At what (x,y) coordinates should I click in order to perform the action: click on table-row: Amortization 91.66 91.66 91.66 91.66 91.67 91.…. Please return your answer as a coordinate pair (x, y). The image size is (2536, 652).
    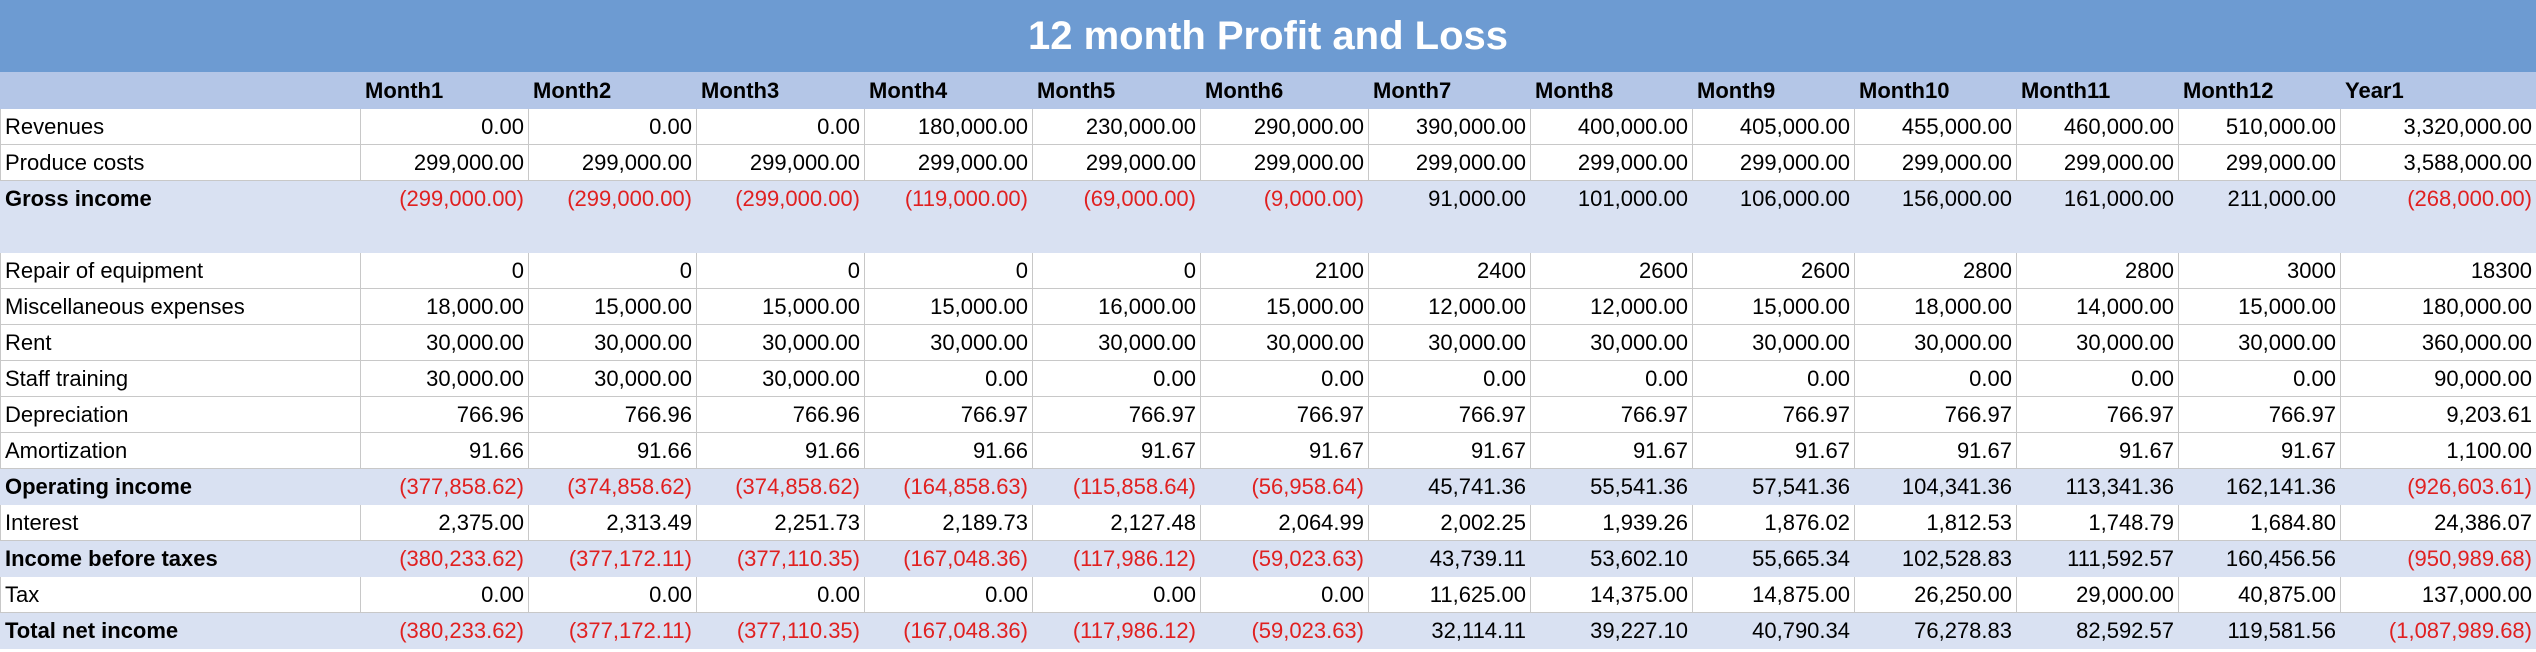
    Looking at the image, I should click on (1268, 450).